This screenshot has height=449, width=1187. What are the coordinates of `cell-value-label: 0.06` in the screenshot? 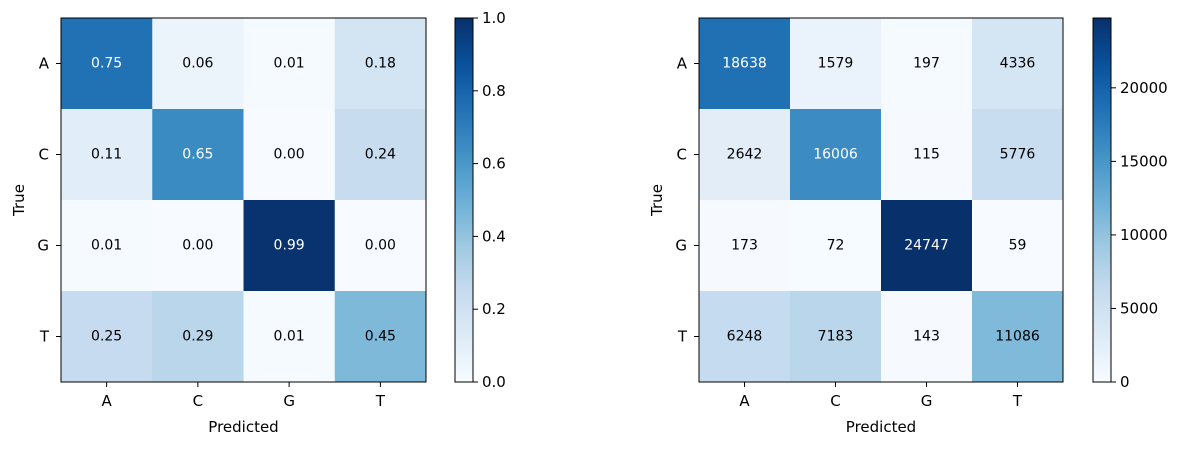 It's located at (197, 64).